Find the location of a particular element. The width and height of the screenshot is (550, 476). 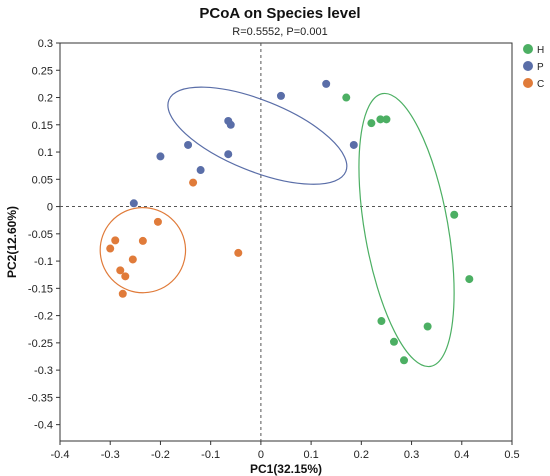

x-tick-label: 0.4 is located at coordinates (461, 455).